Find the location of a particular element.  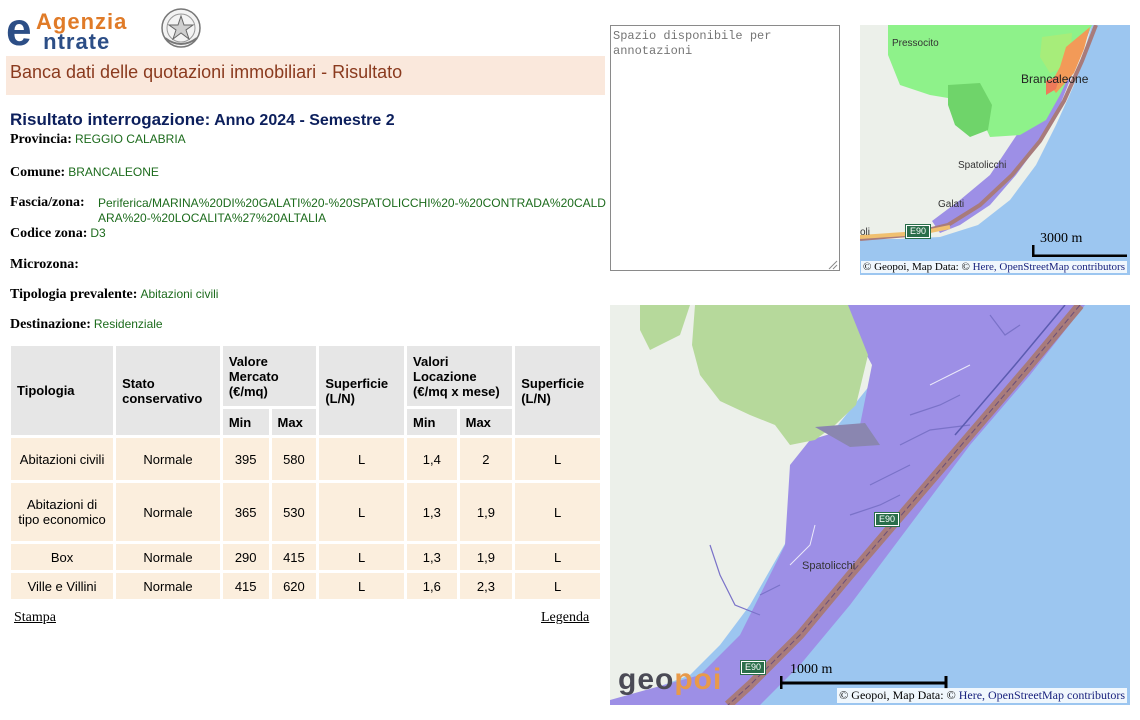

cell-vm-min: 415 is located at coordinates (245, 586).